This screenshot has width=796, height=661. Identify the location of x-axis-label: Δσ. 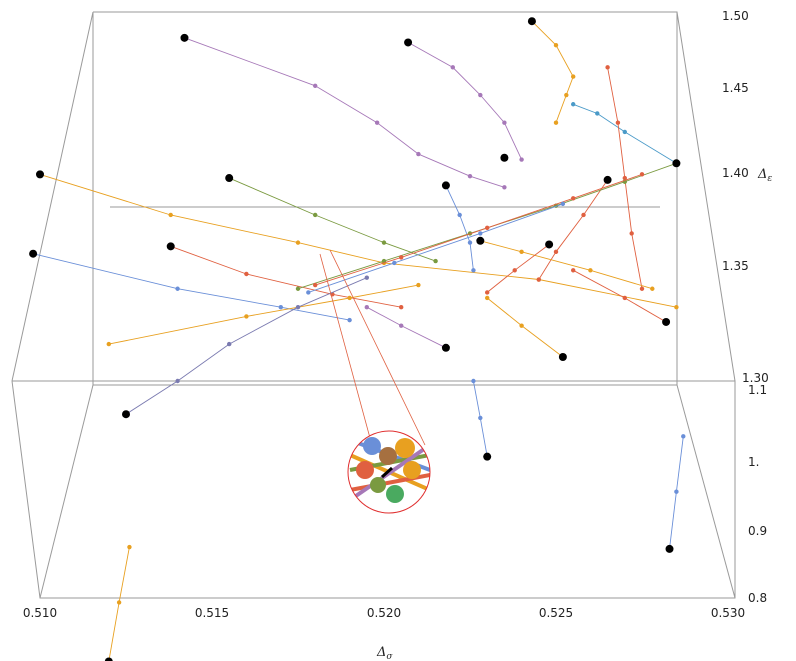
(384, 653).